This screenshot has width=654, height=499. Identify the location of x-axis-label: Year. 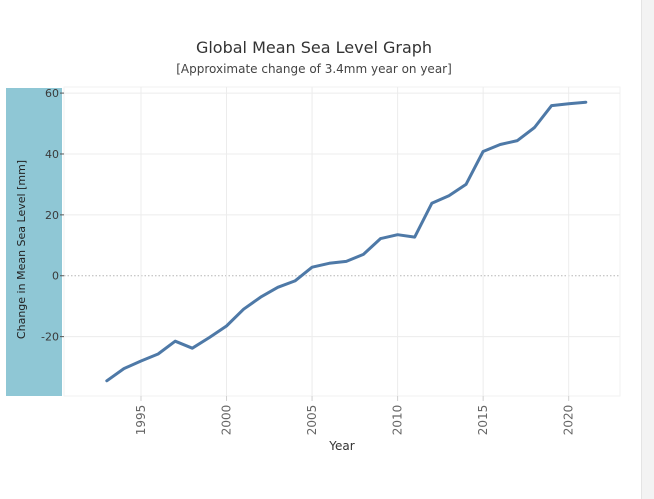
(341, 446).